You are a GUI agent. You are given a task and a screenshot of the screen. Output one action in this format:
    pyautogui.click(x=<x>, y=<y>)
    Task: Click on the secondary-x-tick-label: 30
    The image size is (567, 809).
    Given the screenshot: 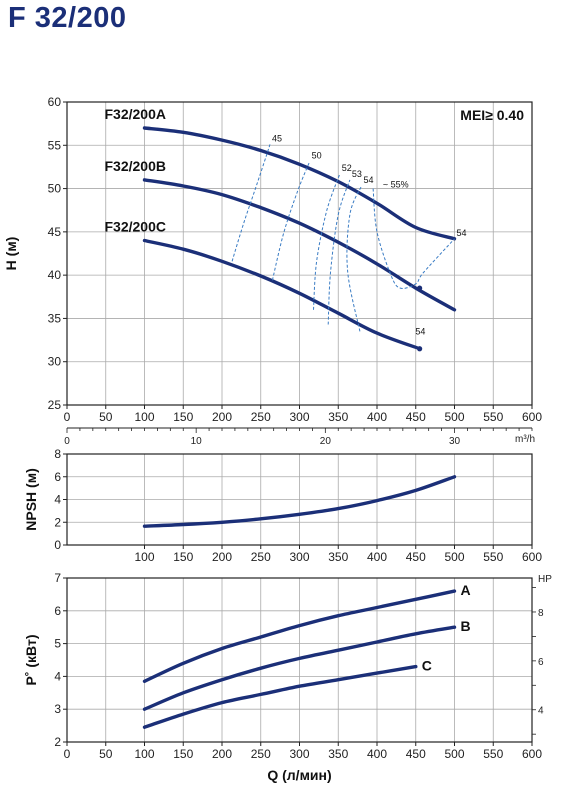 What is the action you would take?
    pyautogui.click(x=455, y=441)
    